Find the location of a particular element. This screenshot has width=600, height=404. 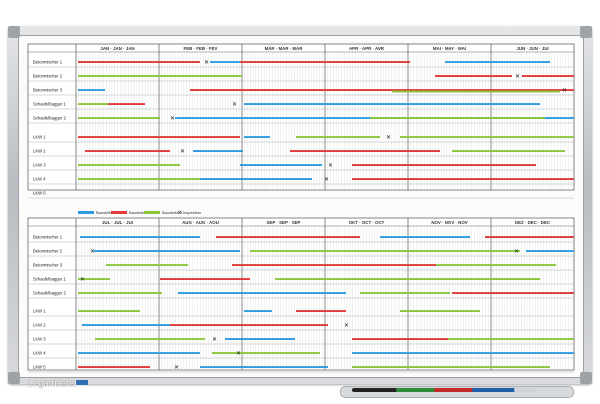

brand-badge is located at coordinates (82, 382).